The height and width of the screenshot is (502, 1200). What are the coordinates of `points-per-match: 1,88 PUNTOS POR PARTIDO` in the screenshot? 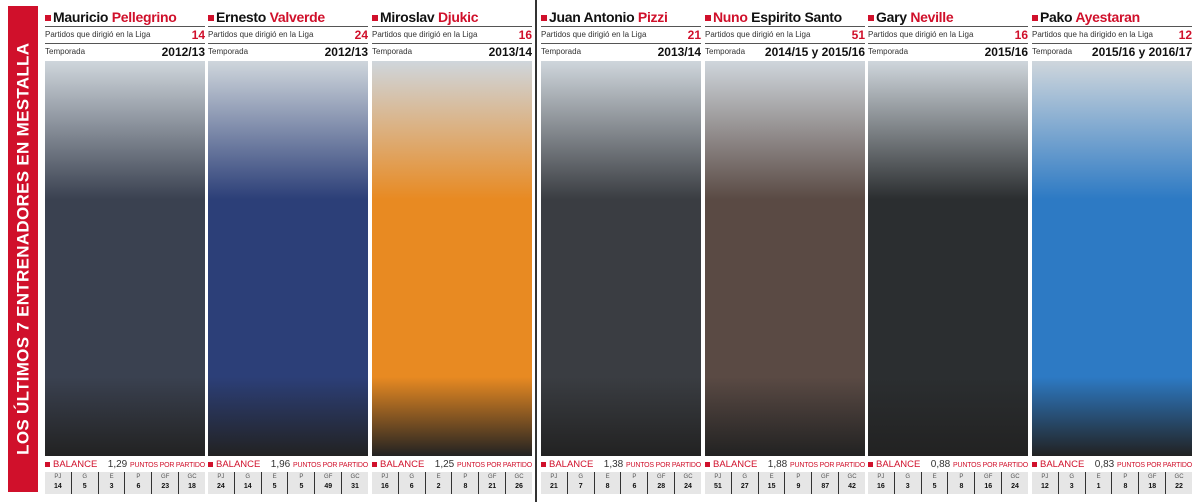 It's located at (816, 465).